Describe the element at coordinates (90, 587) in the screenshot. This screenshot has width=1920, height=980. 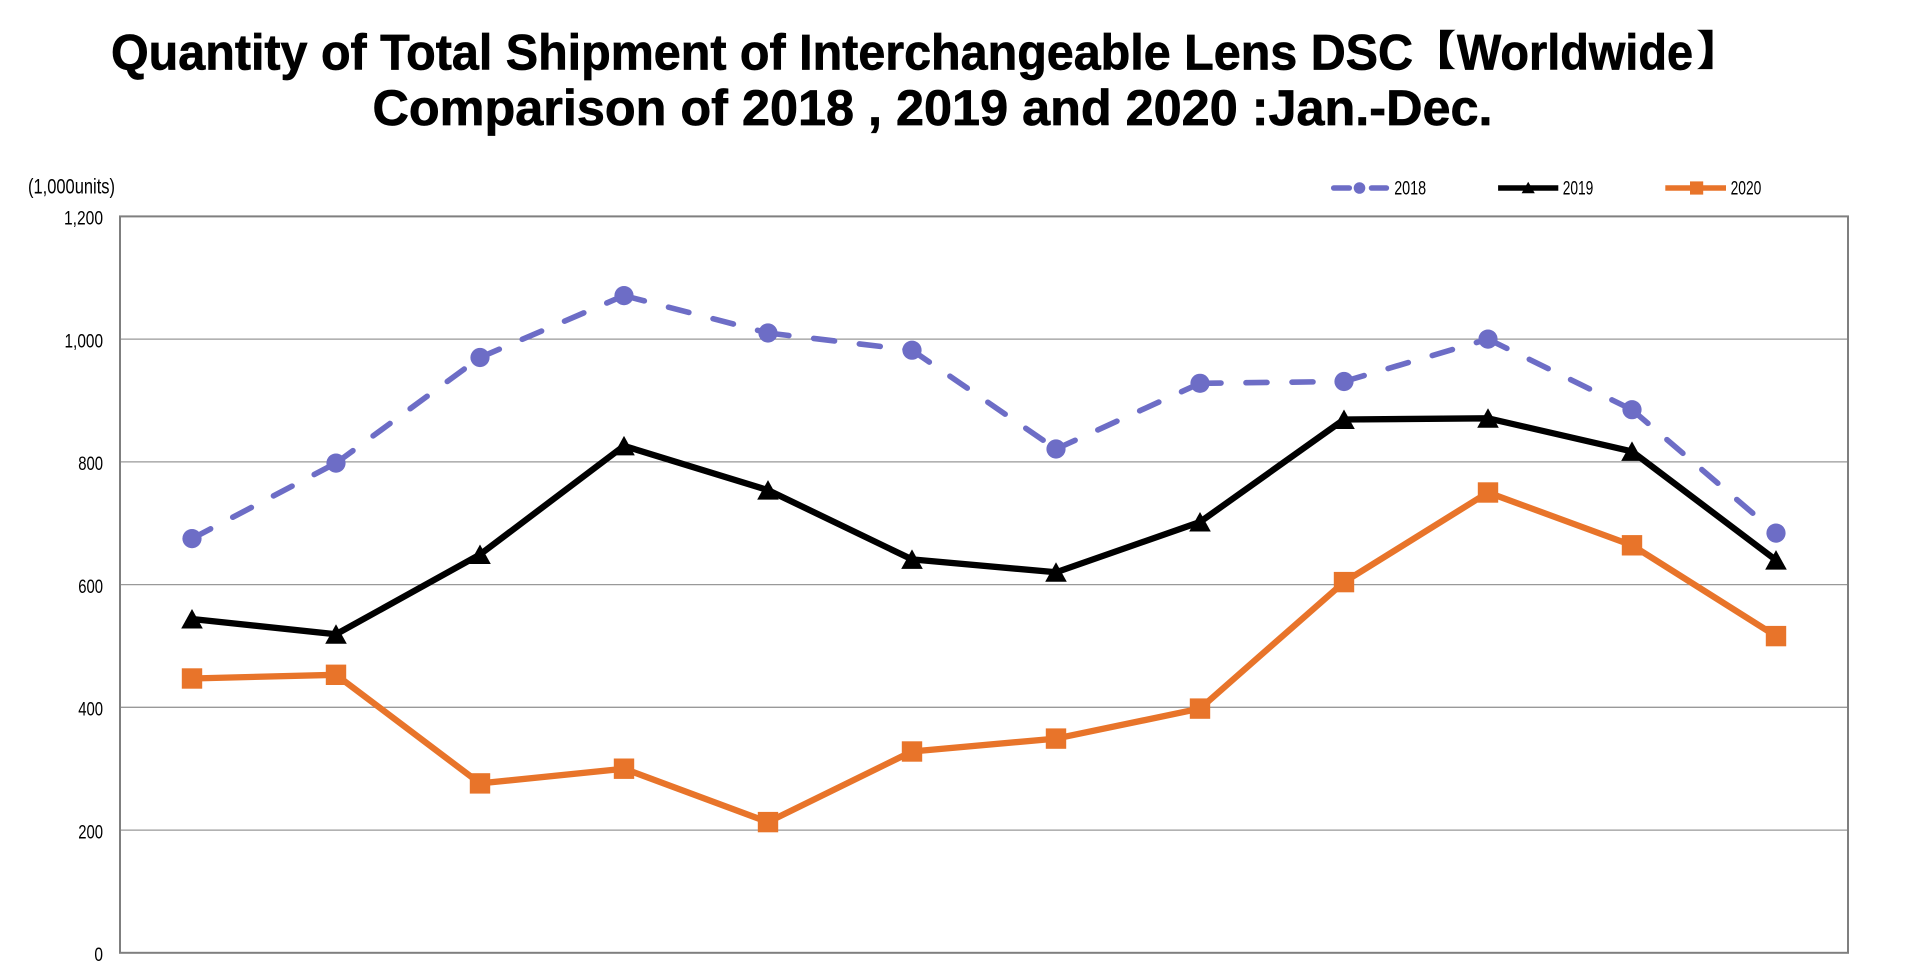
I see `svg-text: 600` at that location.